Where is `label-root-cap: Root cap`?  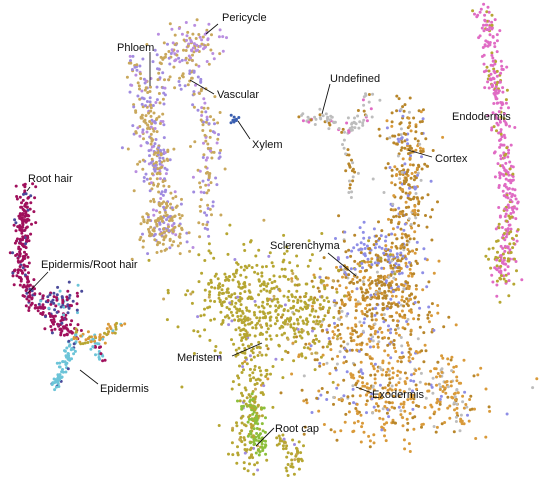 label-root-cap: Root cap is located at coordinates (297, 429).